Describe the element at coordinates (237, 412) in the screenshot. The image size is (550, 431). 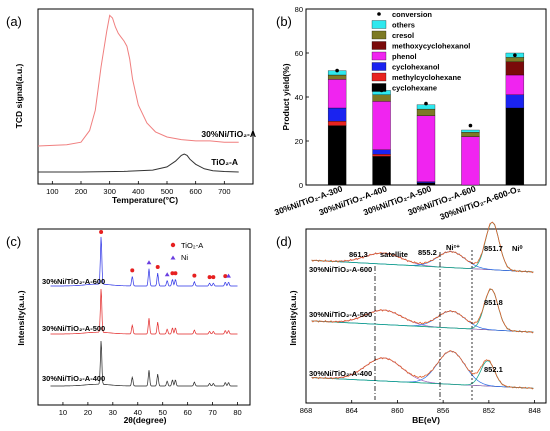
I see `x-tick-label-80: 80` at that location.